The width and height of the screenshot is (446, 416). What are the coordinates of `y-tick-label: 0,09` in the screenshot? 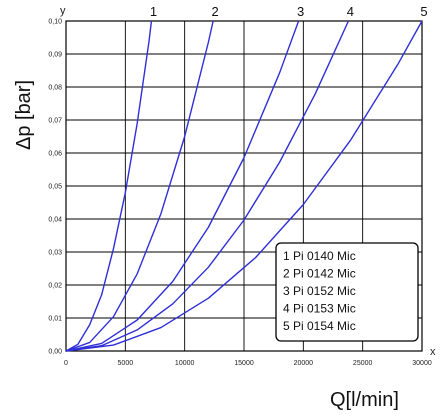 It's located at (55, 55).